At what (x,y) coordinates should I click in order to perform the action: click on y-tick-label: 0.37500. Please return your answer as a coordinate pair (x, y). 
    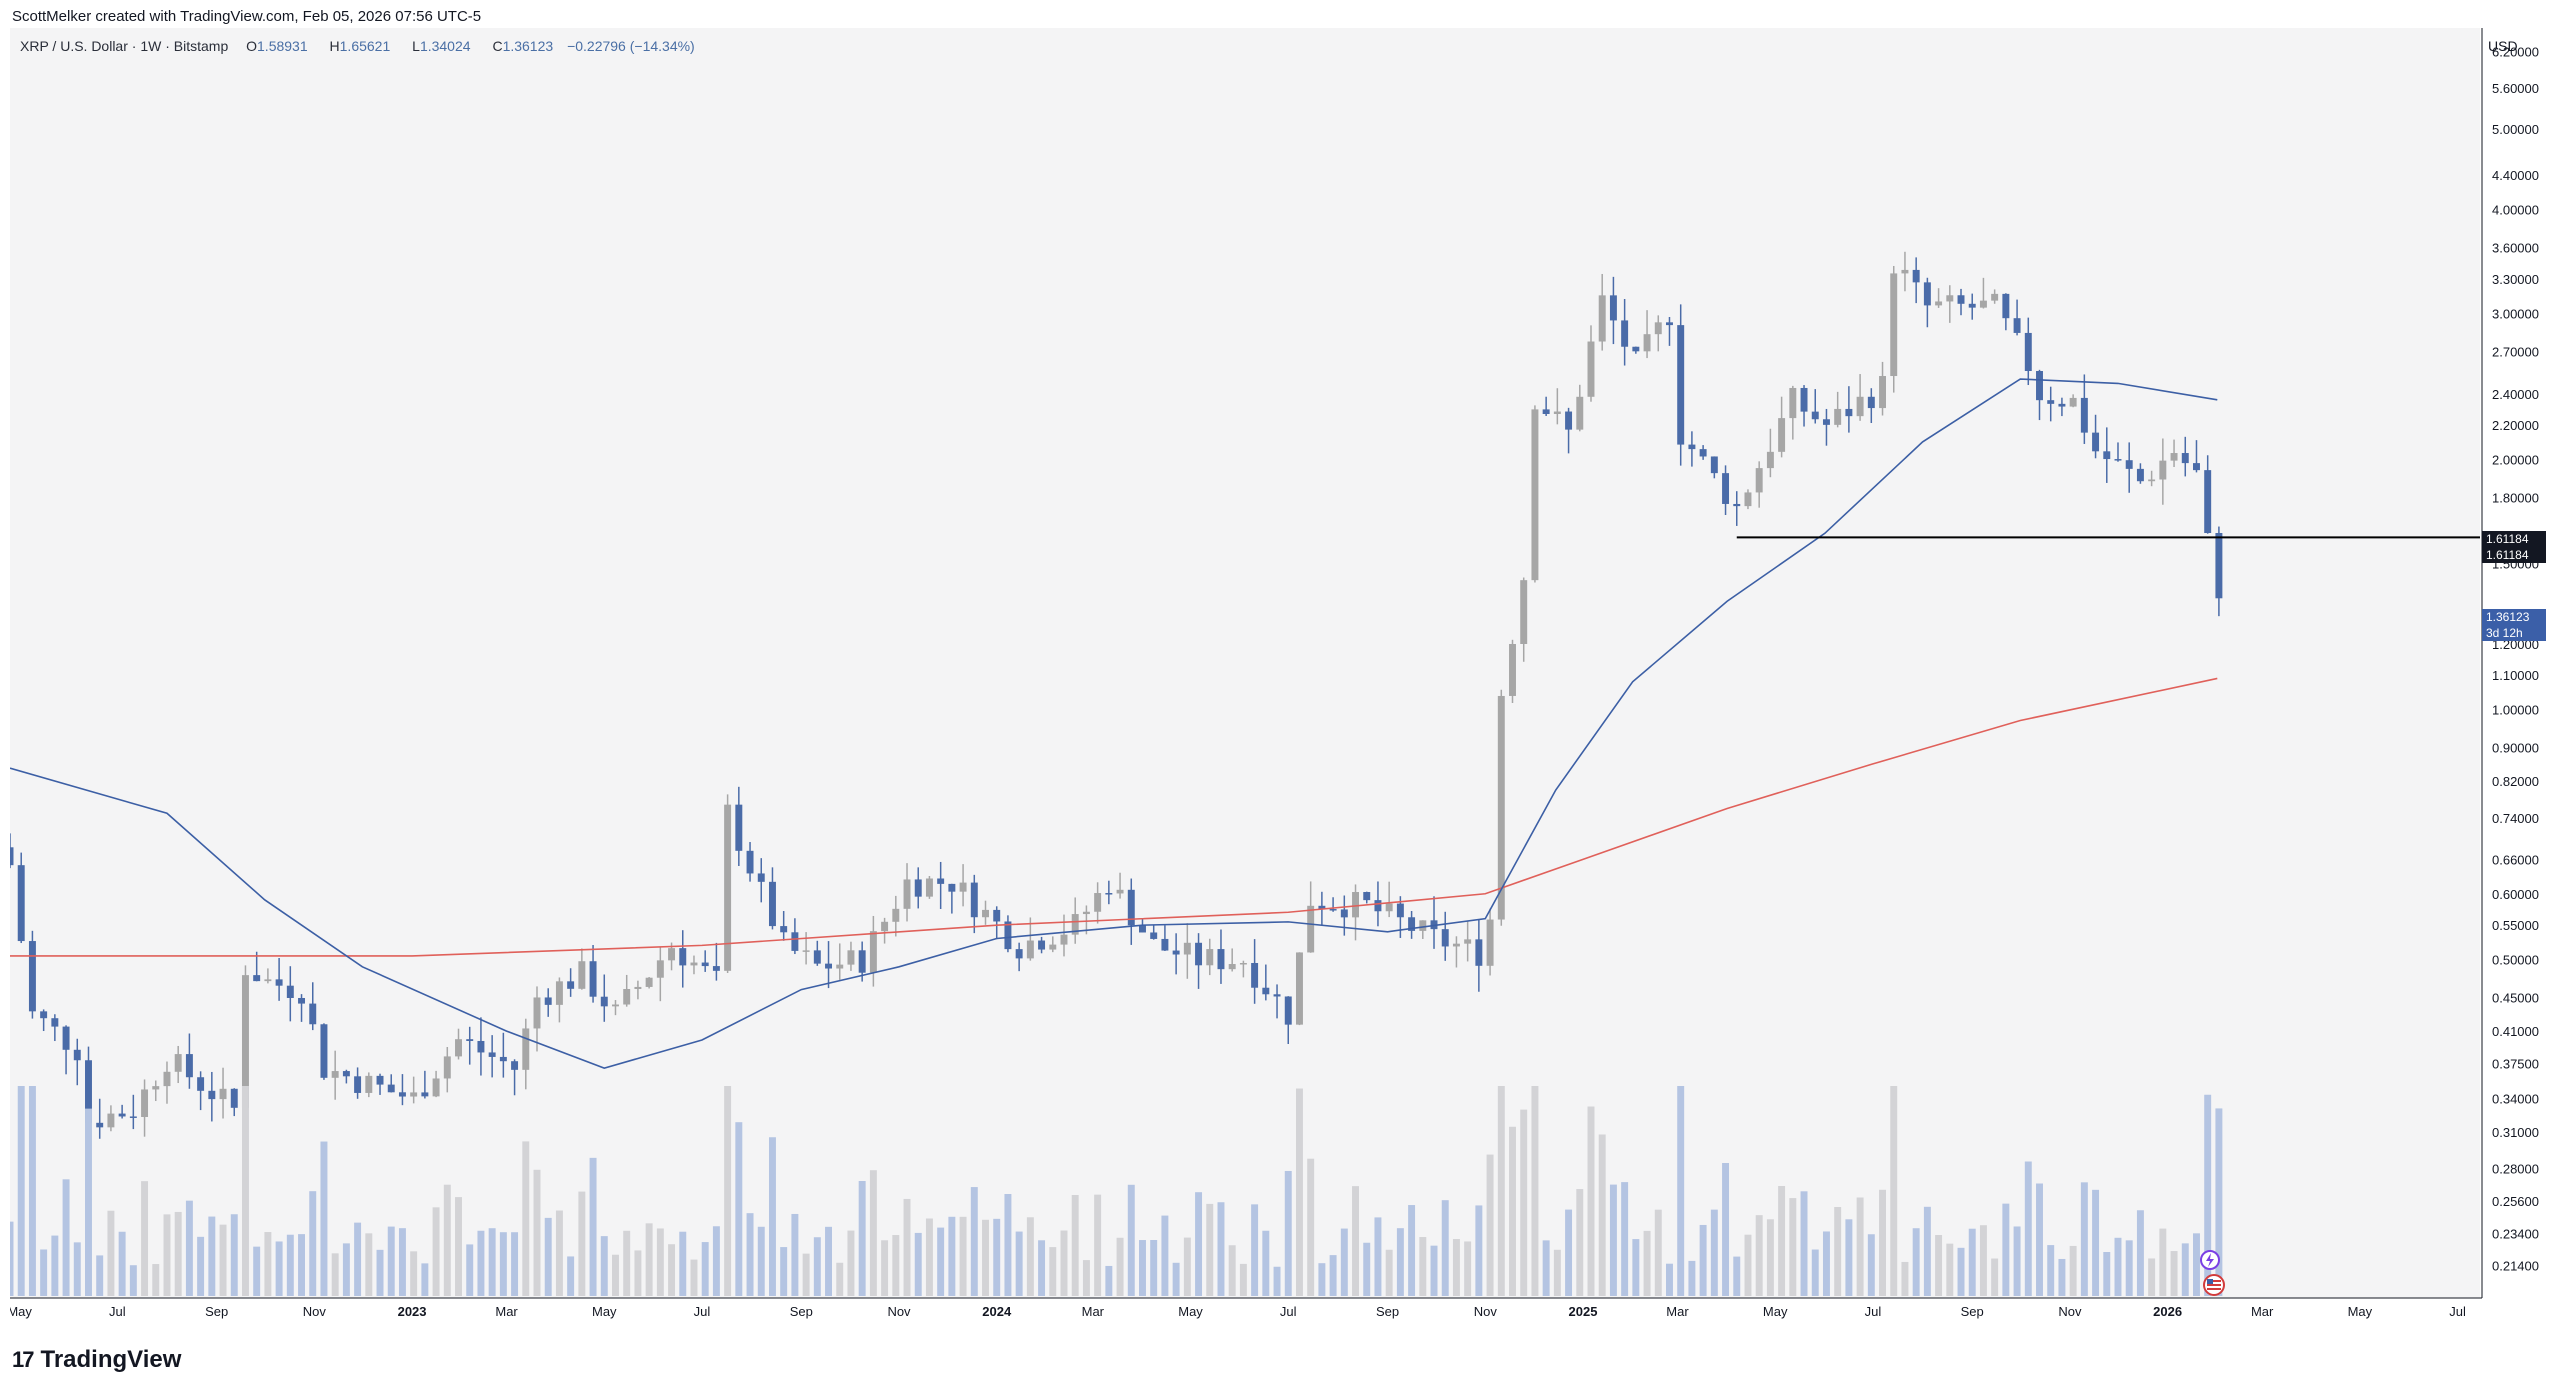
    Looking at the image, I should click on (2515, 1063).